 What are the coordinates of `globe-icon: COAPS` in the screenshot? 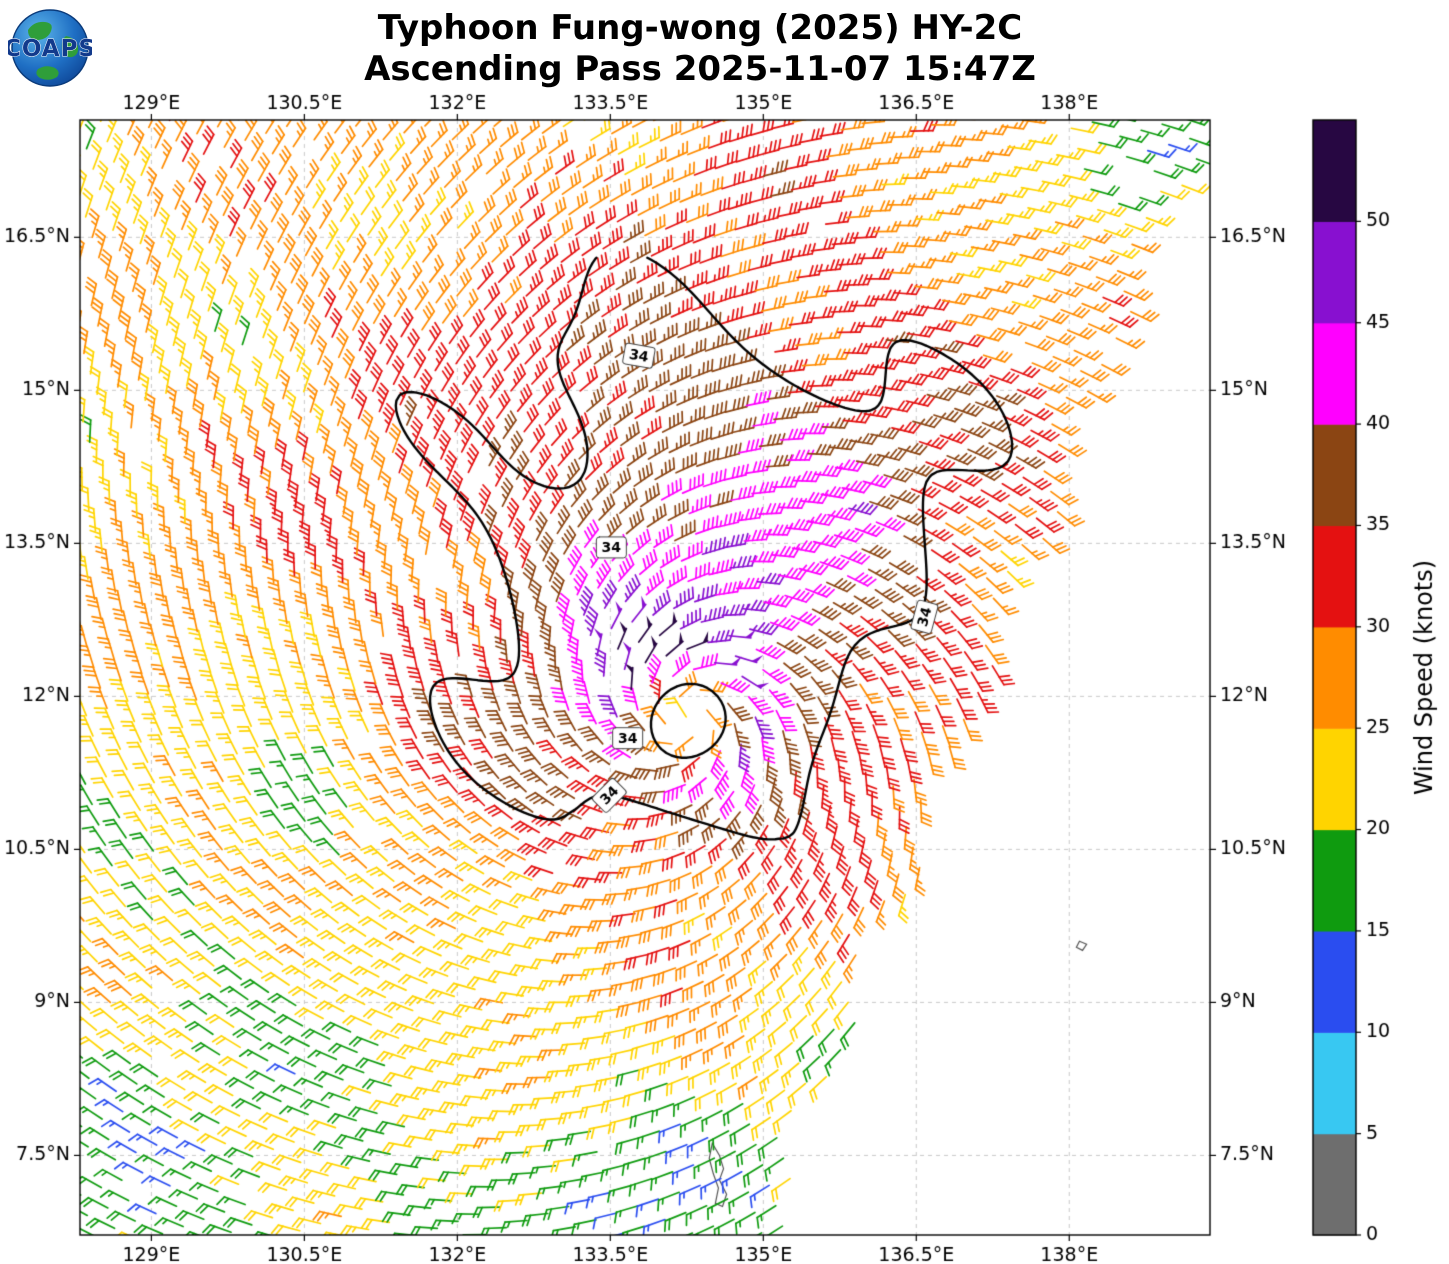 It's located at (49, 48).